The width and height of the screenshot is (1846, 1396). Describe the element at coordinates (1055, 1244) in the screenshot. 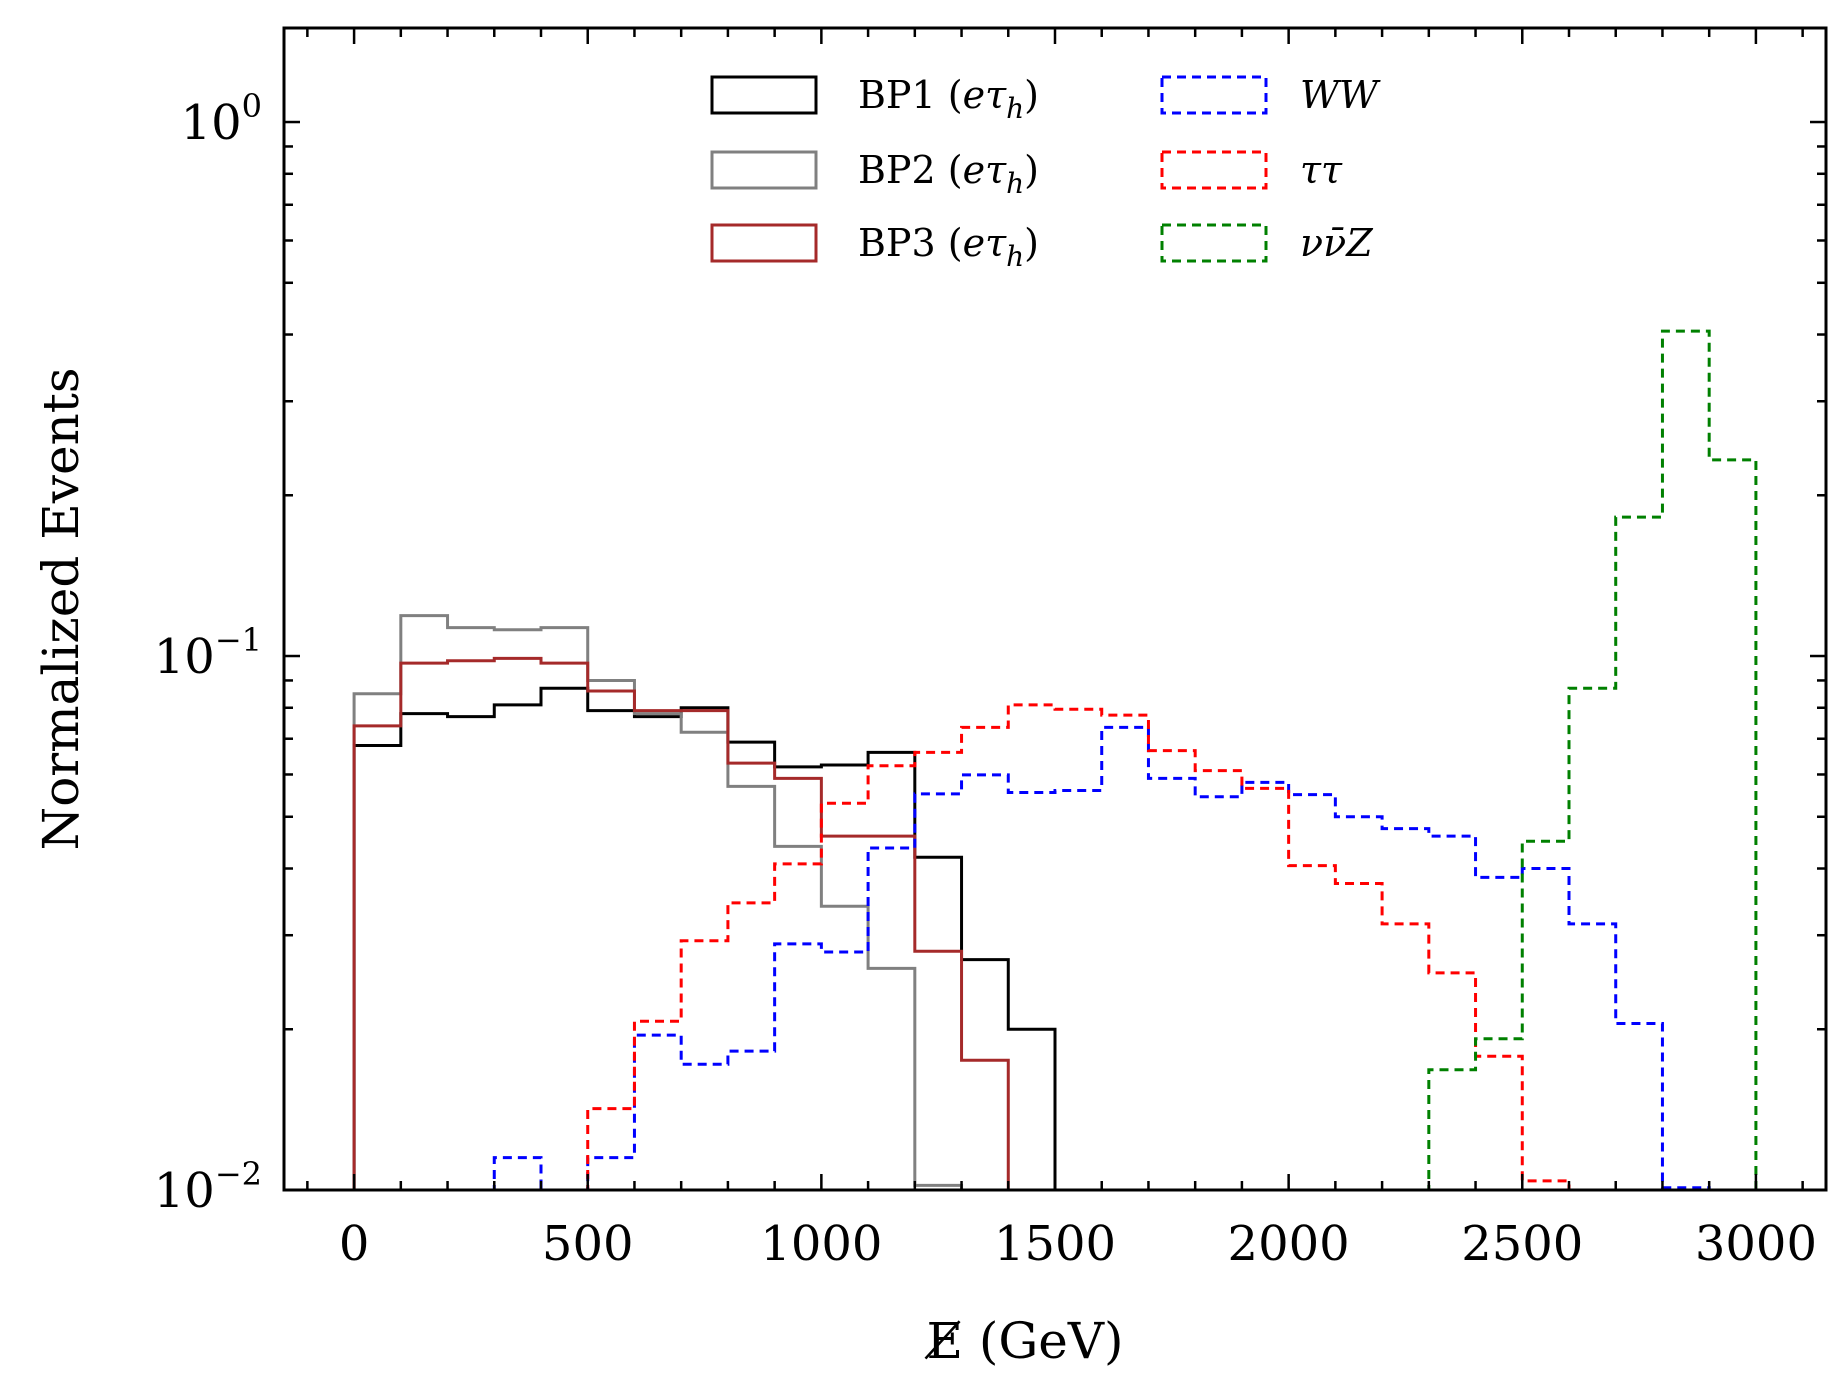

I see `x-tick-label: 1500` at that location.